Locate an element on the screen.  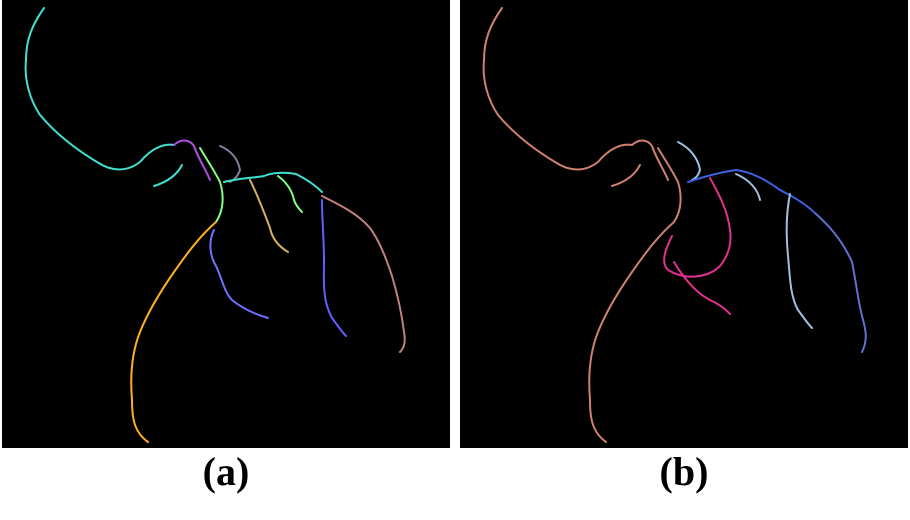
vessel-branch-blue-center is located at coordinates (334, 268).